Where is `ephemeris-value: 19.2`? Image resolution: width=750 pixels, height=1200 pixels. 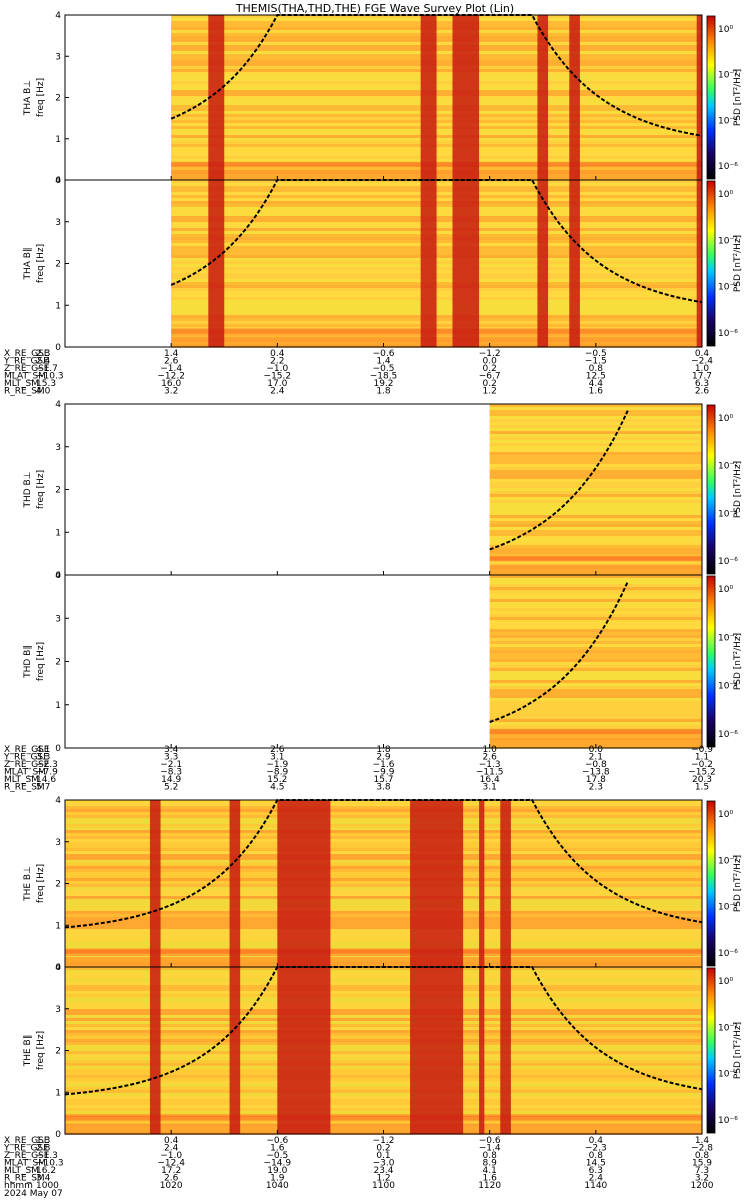 ephemeris-value: 19.2 is located at coordinates (383, 384).